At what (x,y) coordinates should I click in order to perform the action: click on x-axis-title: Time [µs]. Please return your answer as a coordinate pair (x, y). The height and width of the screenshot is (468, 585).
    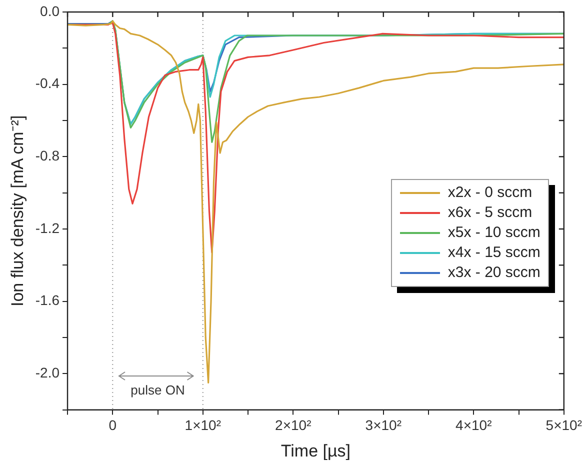
    Looking at the image, I should click on (315, 450).